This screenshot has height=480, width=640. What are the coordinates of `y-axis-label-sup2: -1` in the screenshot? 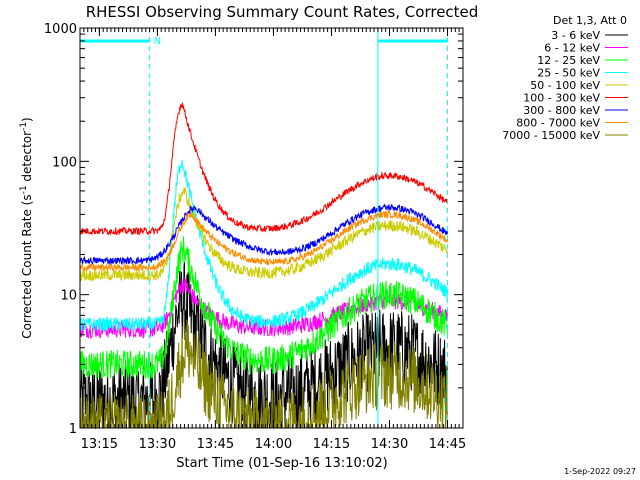 It's located at (24, 126).